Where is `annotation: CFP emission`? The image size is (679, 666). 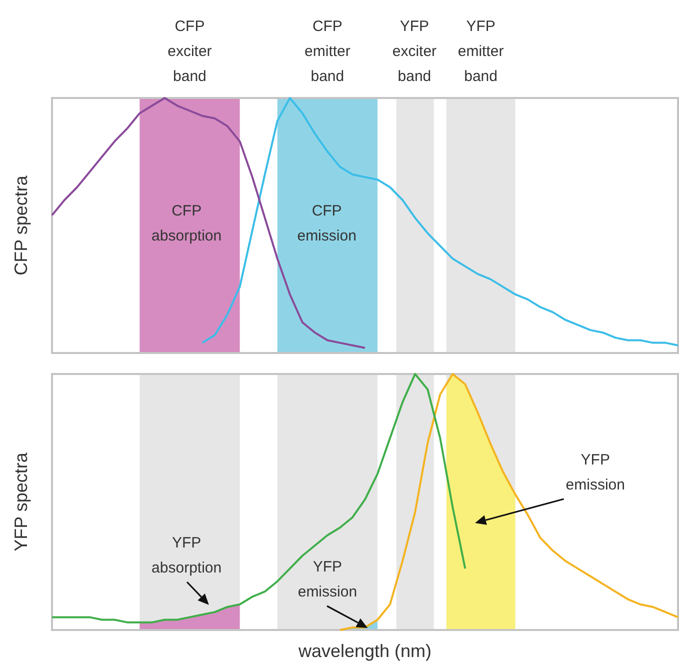 annotation: CFP emission is located at coordinates (326, 223).